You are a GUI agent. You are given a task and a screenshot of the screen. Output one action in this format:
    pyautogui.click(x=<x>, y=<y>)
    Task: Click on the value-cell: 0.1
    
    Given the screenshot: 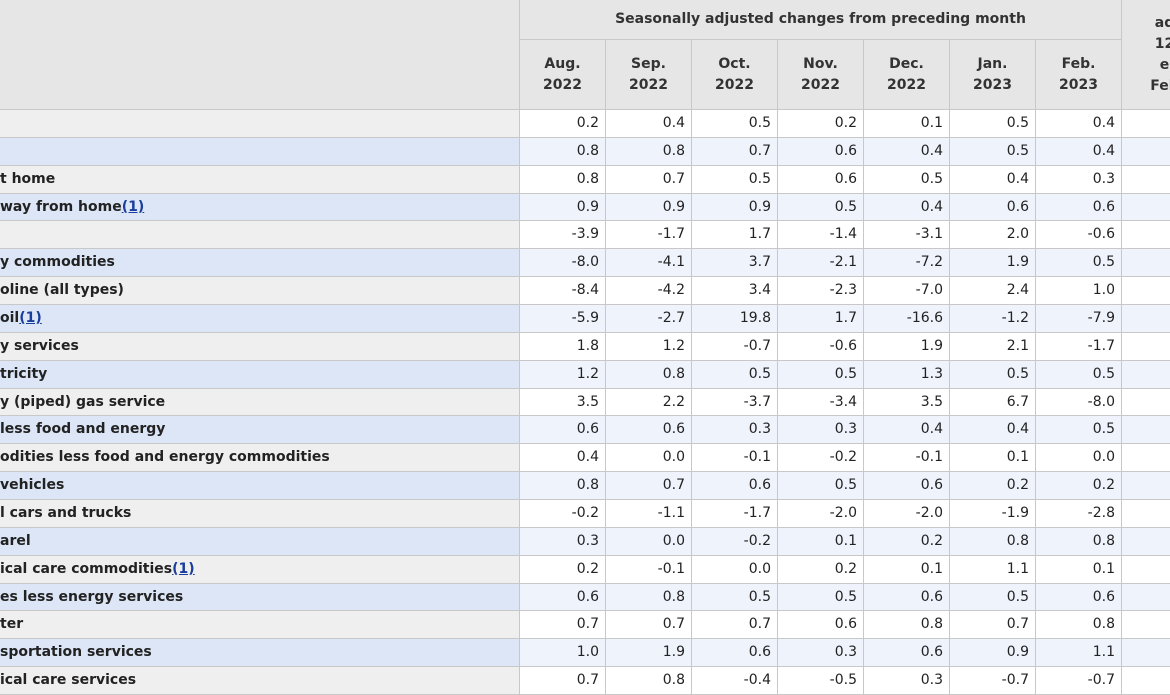 What is the action you would take?
    pyautogui.click(x=821, y=542)
    